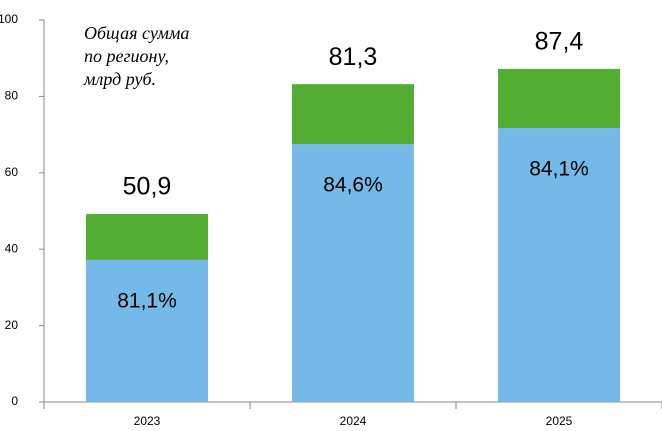  I want to click on y-tick-label: 20, so click(12, 325).